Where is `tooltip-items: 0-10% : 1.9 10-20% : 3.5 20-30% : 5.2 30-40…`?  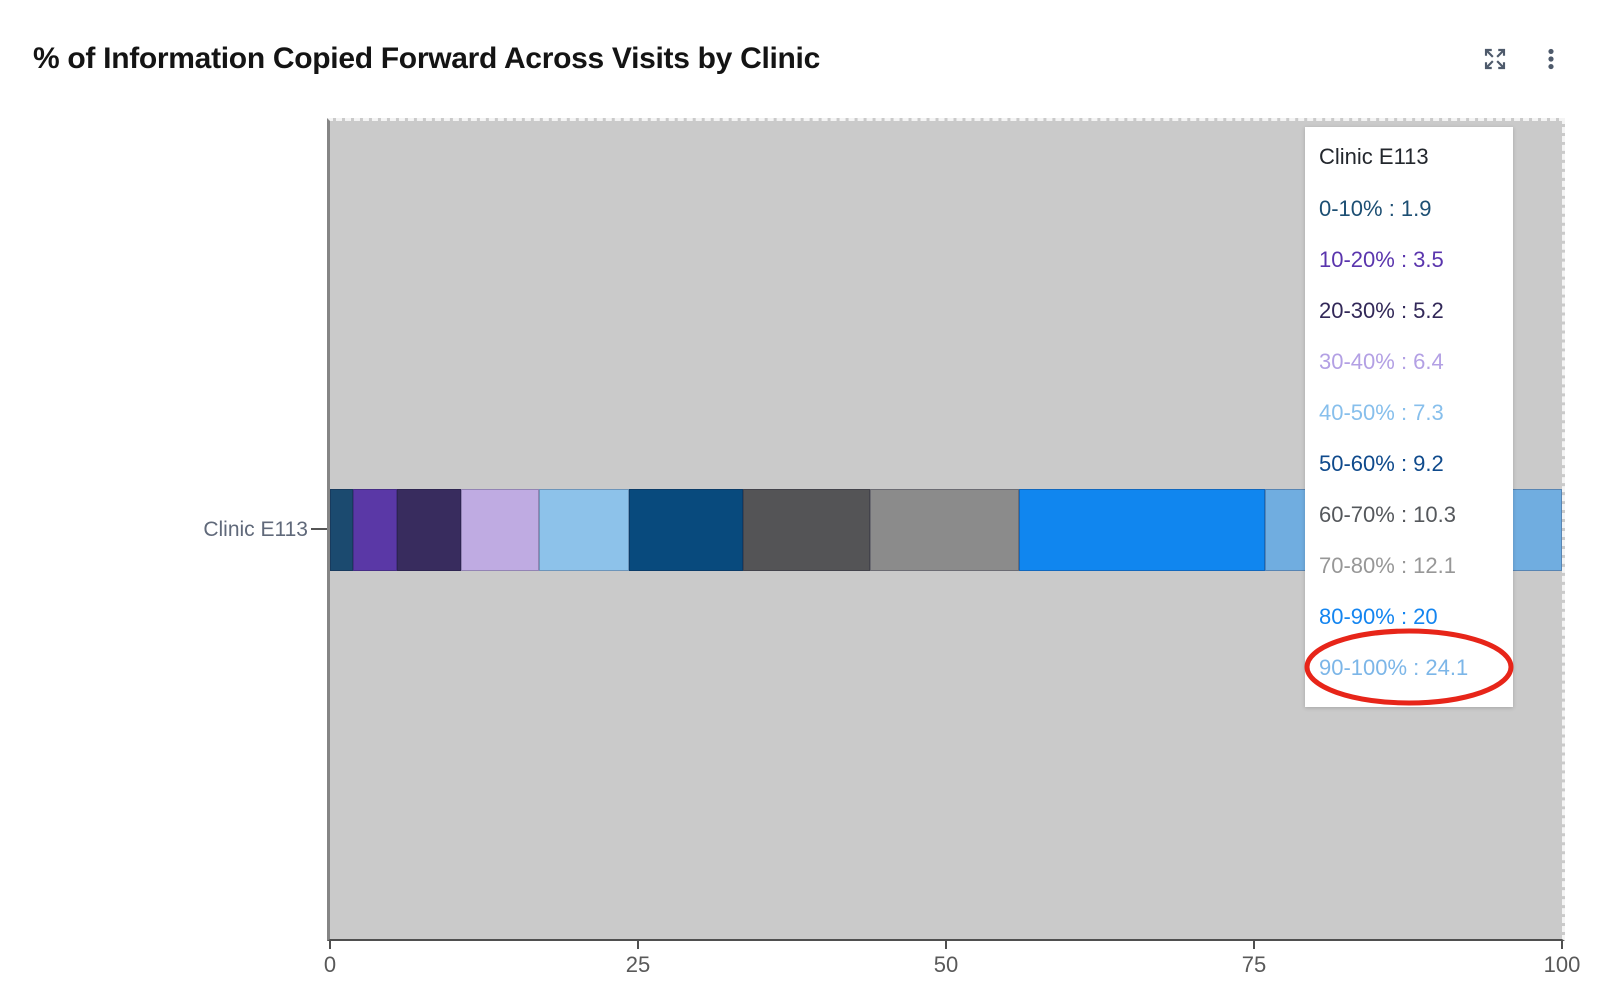 tooltip-items: 0-10% : 1.9 10-20% : 3.5 20-30% : 5.2 30-40… is located at coordinates (1416, 438).